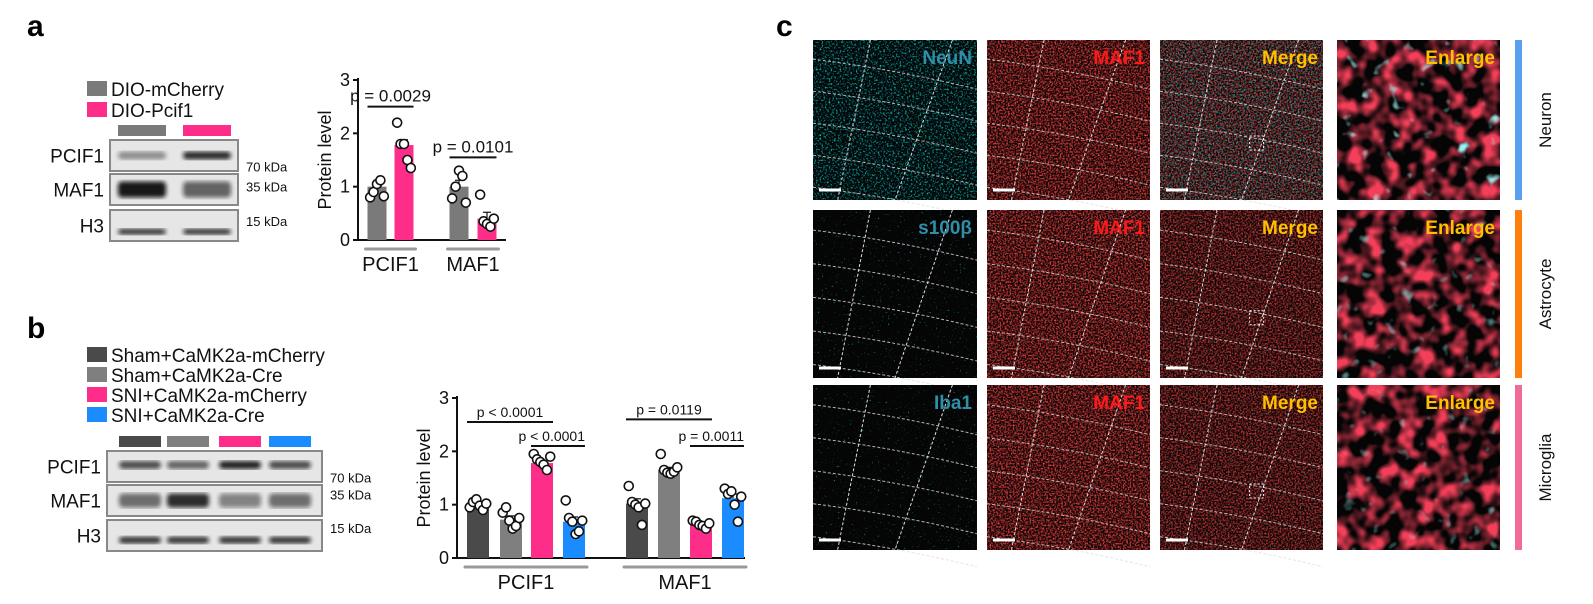 The image size is (1593, 604). I want to click on panel-label-c: c, so click(784, 26).